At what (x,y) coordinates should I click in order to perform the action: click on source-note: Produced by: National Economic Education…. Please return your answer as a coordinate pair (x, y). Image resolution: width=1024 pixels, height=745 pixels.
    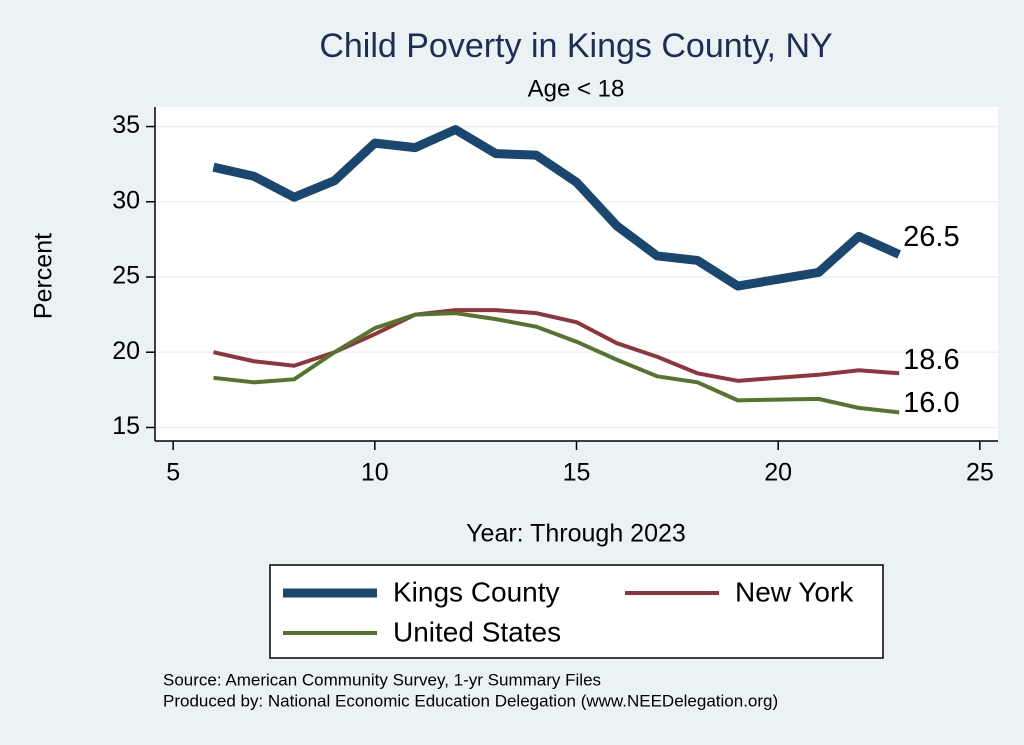
    Looking at the image, I should click on (470, 700).